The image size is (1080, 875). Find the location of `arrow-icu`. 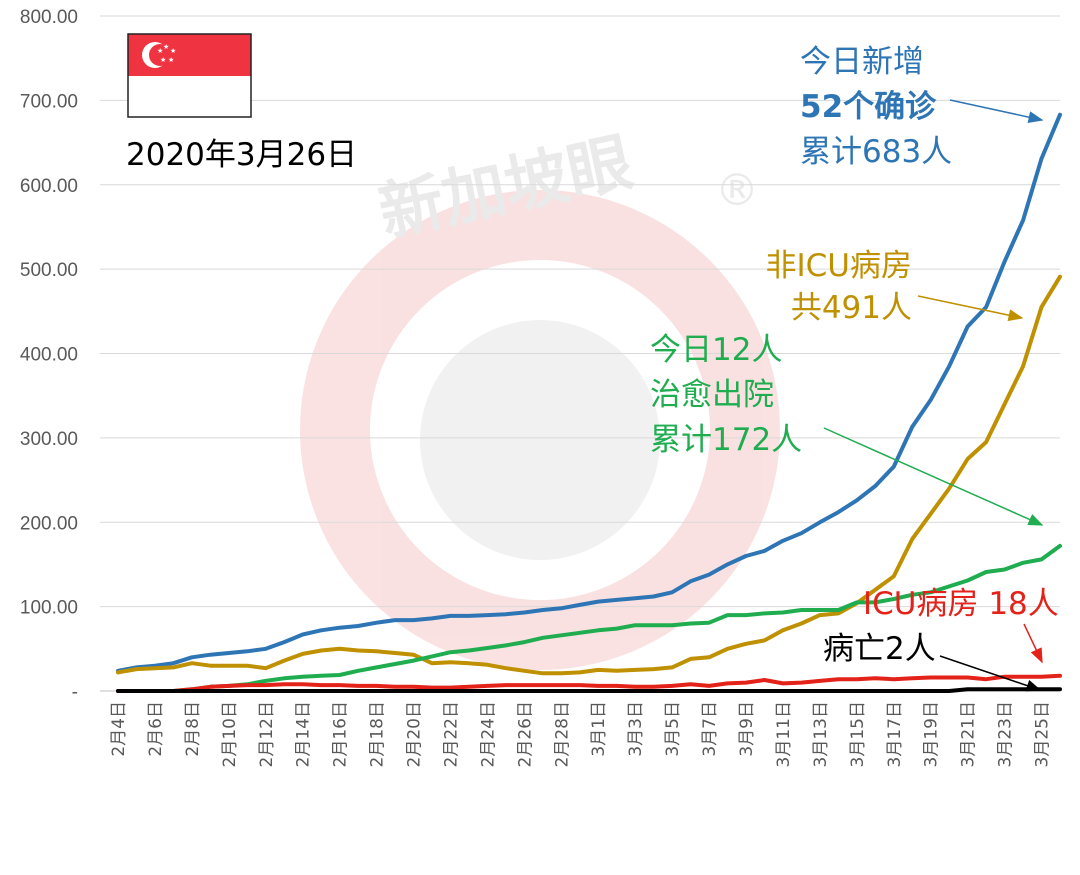

arrow-icu is located at coordinates (1033, 643).